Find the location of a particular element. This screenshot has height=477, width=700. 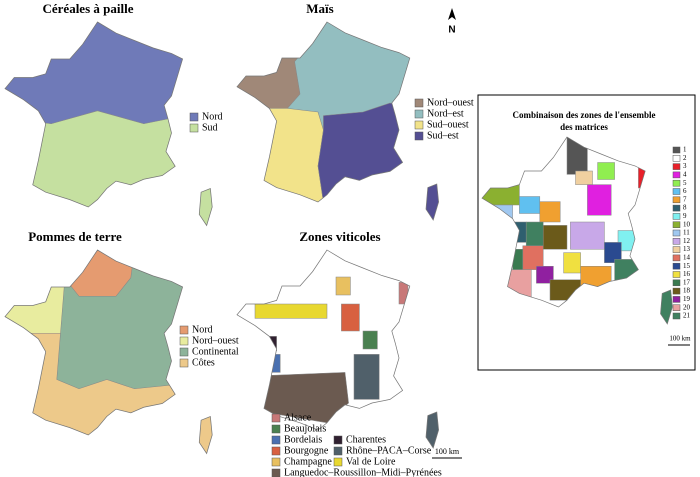

legend-label: 9 is located at coordinates (685, 216).